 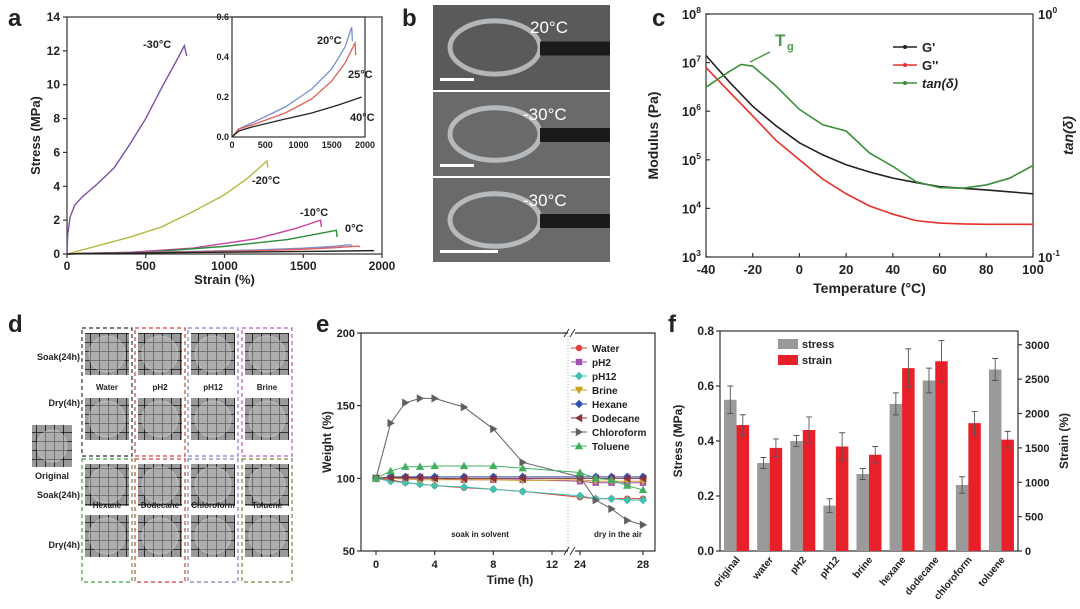 I want to click on group-frame-Water, so click(x=107, y=392).